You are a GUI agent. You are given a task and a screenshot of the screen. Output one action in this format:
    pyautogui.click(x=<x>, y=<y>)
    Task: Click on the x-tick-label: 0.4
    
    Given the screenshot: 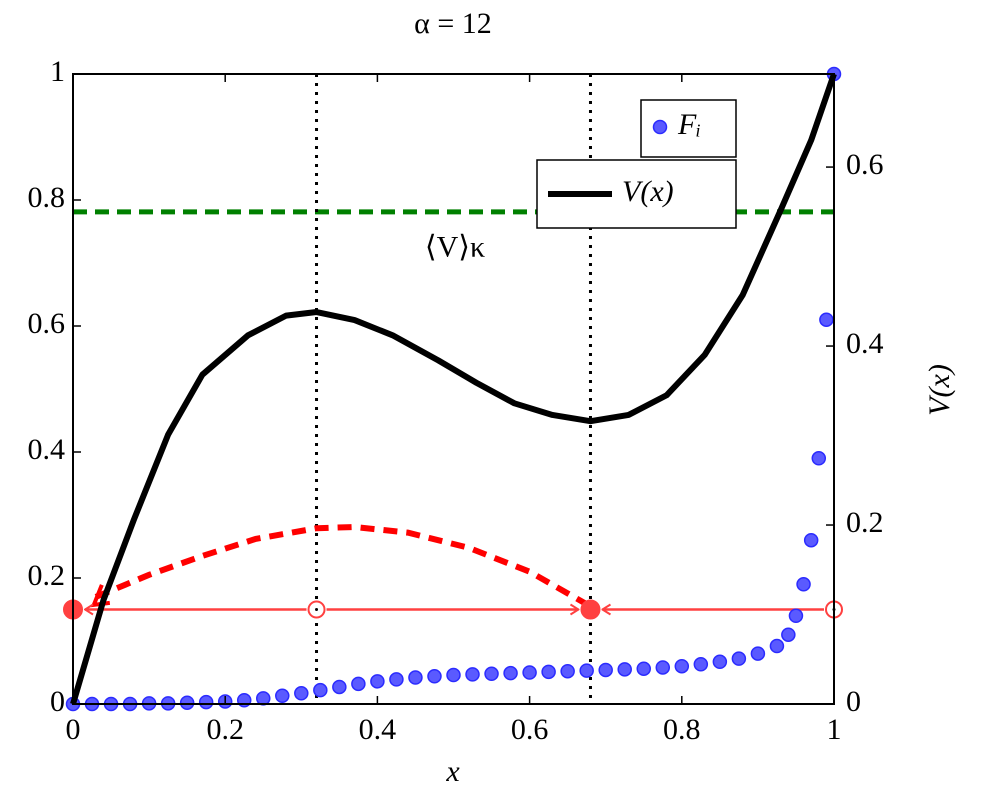 What is the action you would take?
    pyautogui.click(x=378, y=729)
    